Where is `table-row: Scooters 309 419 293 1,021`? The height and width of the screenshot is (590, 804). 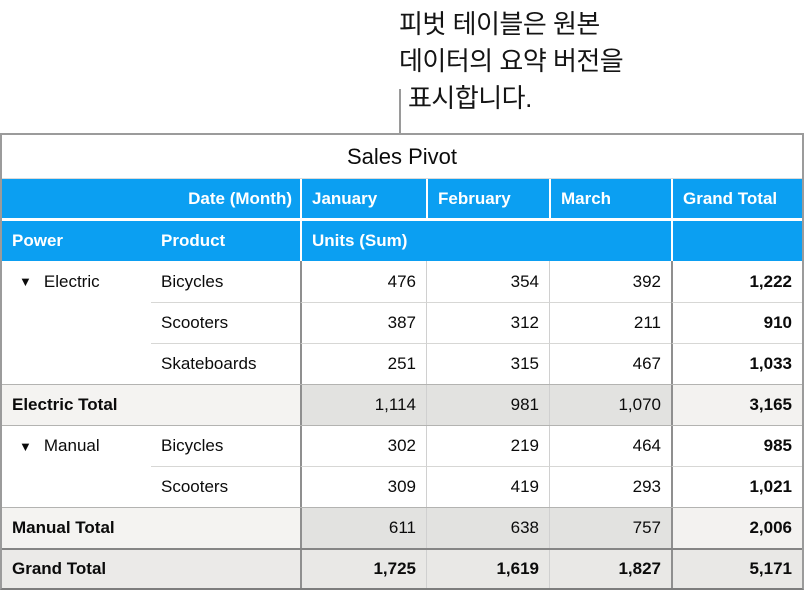 table-row: Scooters 309 419 293 1,021 is located at coordinates (402, 486).